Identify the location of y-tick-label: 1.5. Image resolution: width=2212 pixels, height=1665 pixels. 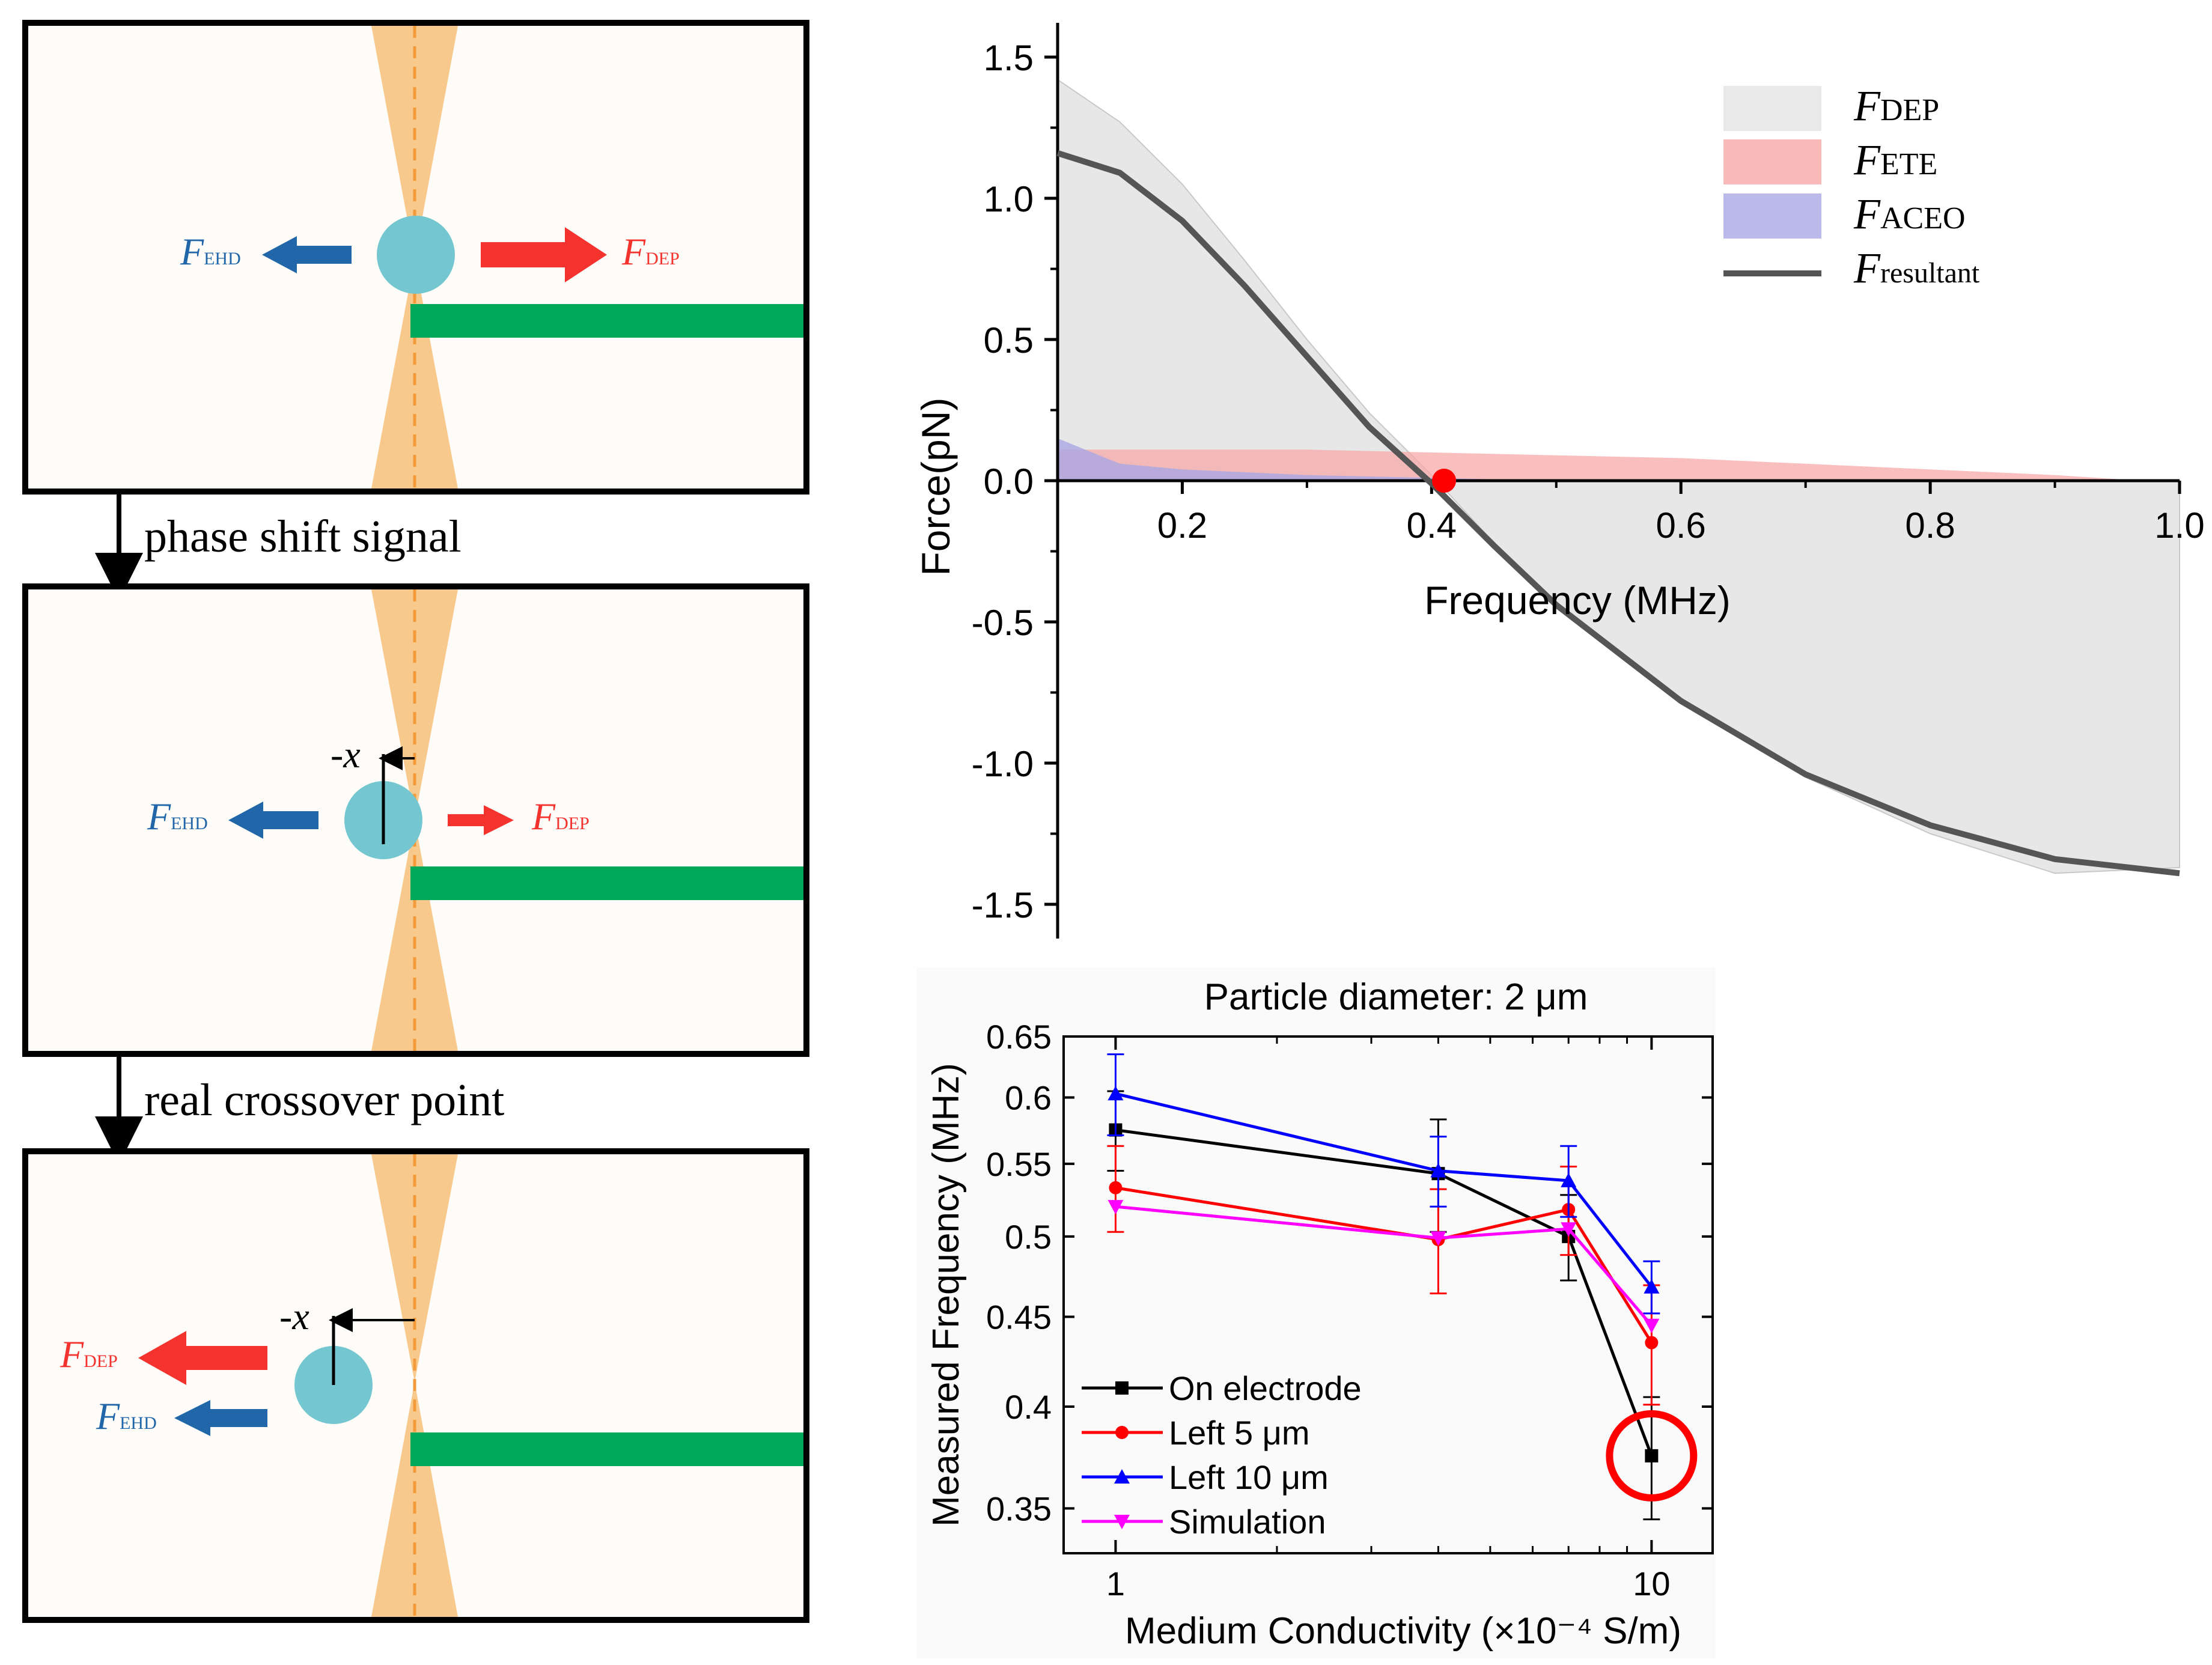
(1009, 58).